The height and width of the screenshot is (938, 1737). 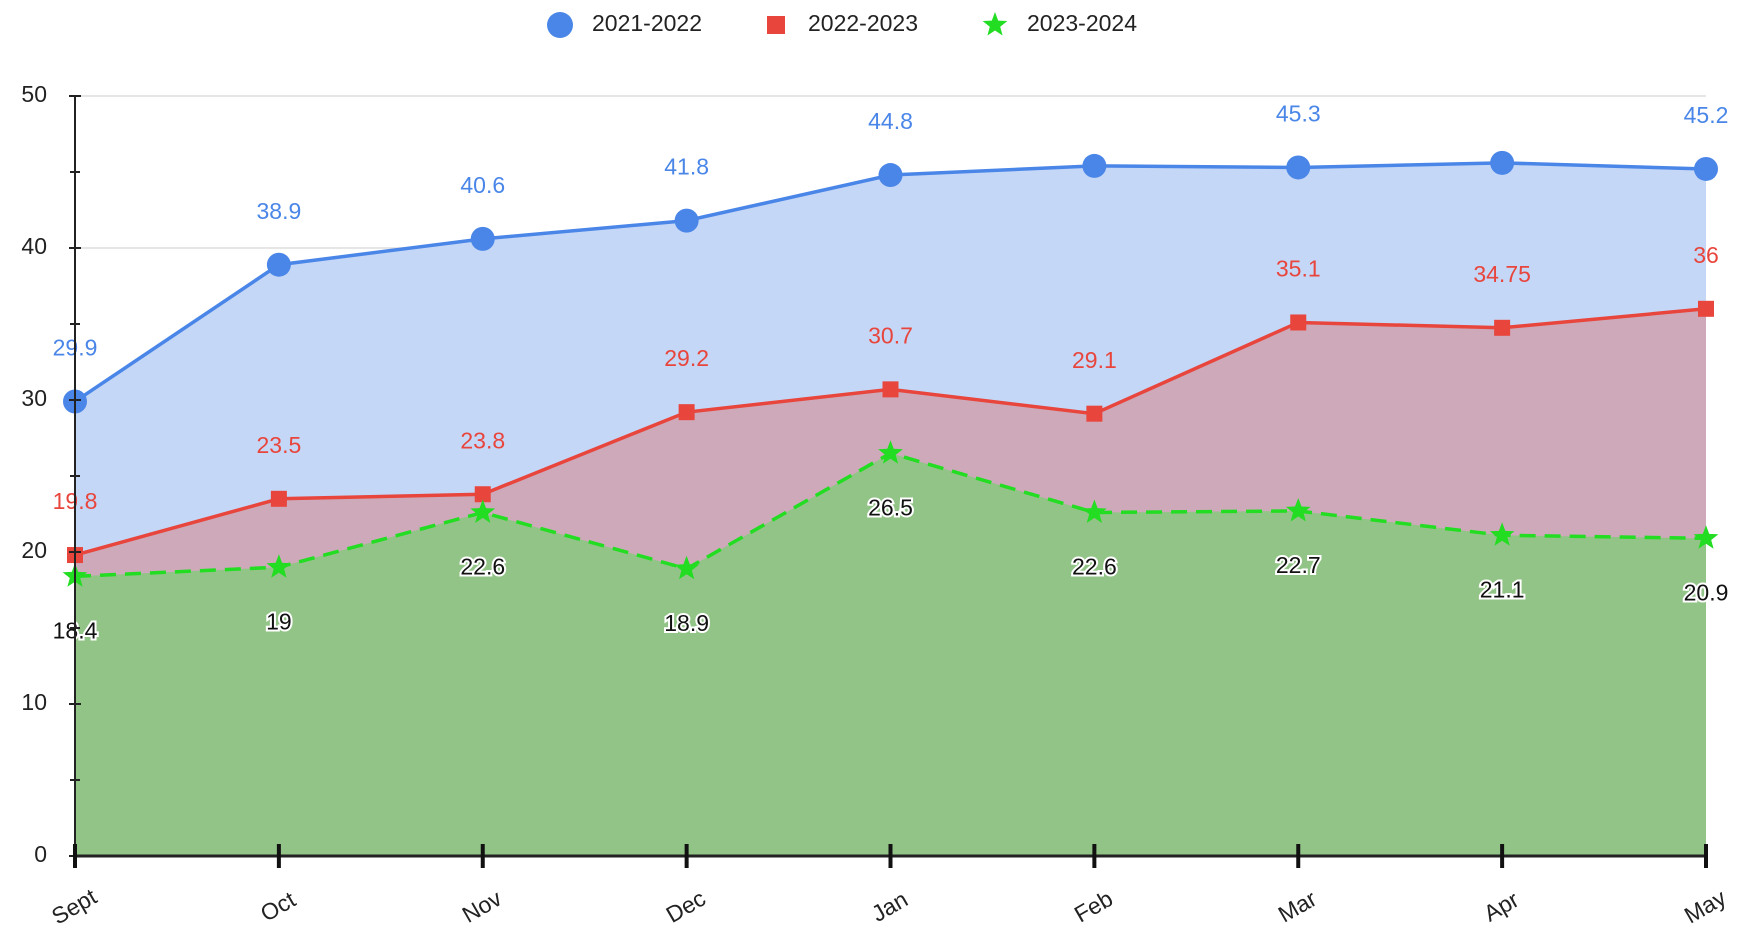 What do you see at coordinates (890, 507) in the screenshot?
I see `data-label: 26.5` at bounding box center [890, 507].